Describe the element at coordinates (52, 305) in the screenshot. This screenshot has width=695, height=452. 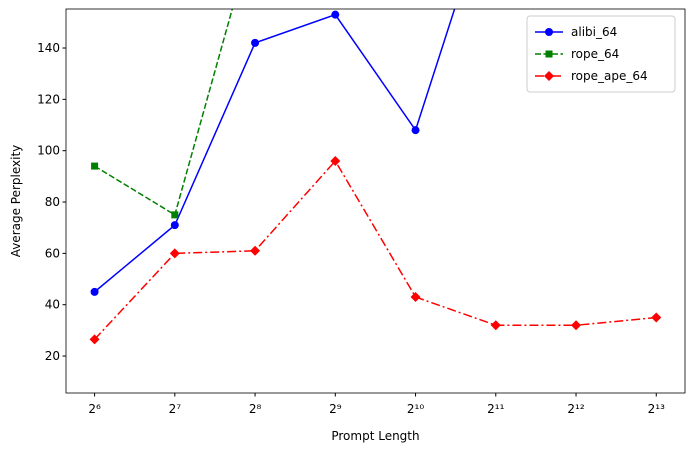
I see `y-tick-label: 40` at that location.